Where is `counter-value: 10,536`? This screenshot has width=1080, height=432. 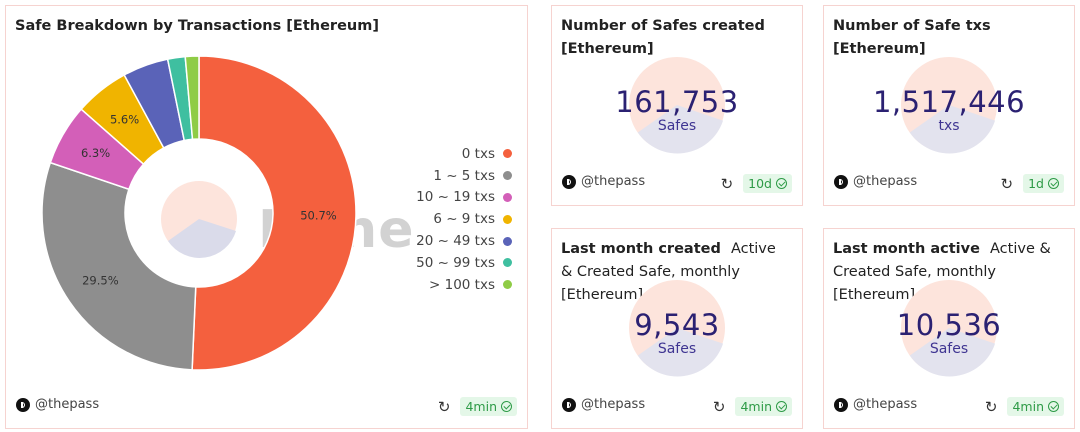 counter-value: 10,536 is located at coordinates (949, 325).